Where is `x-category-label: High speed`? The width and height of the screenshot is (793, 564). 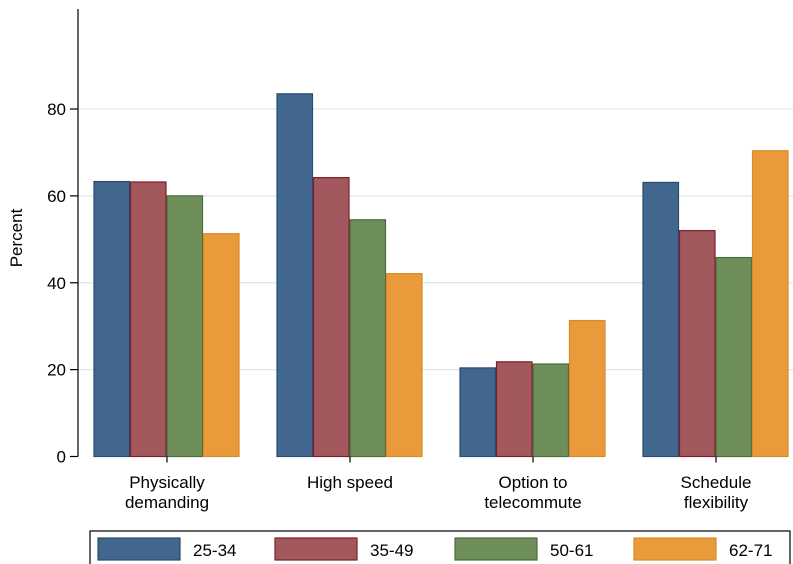
x-category-label: High speed is located at coordinates (350, 482).